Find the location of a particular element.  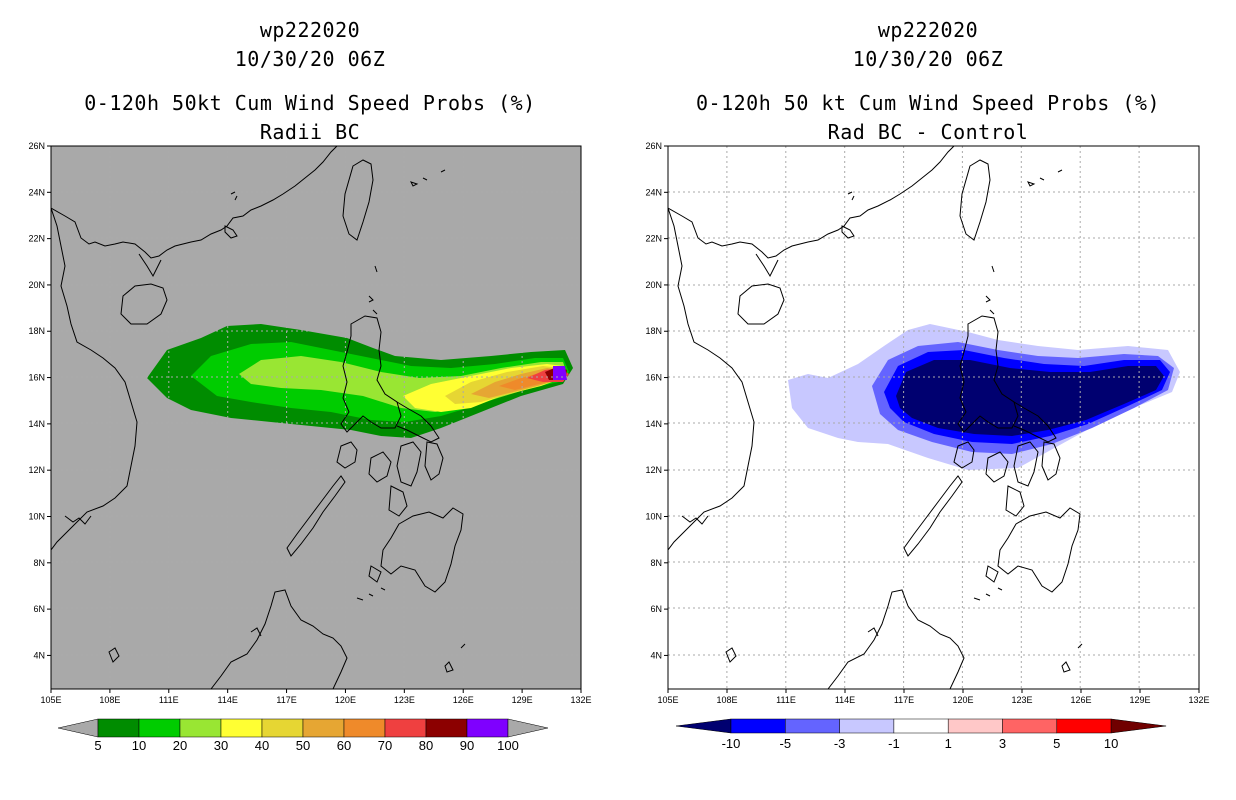

left-lon-label: 129E is located at coordinates (522, 700).